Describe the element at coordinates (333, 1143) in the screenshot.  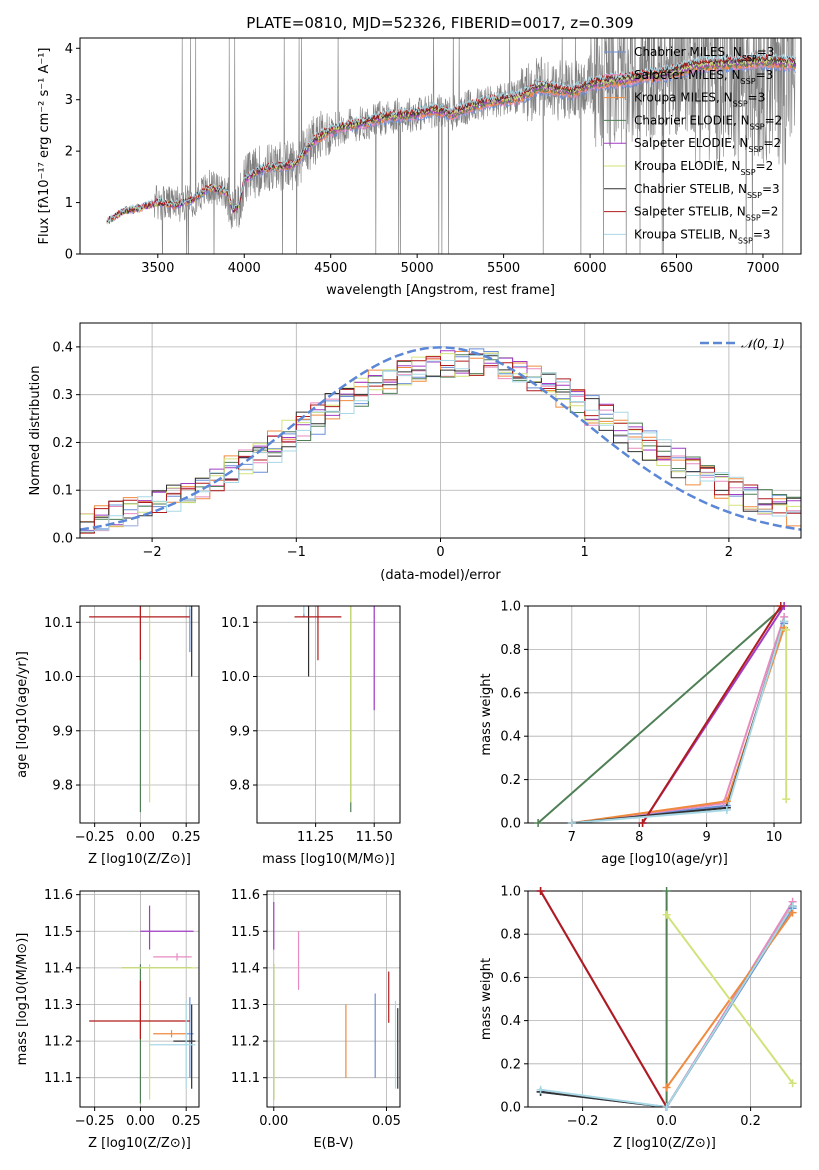
I see `x-axis-label: E(B-V)` at that location.